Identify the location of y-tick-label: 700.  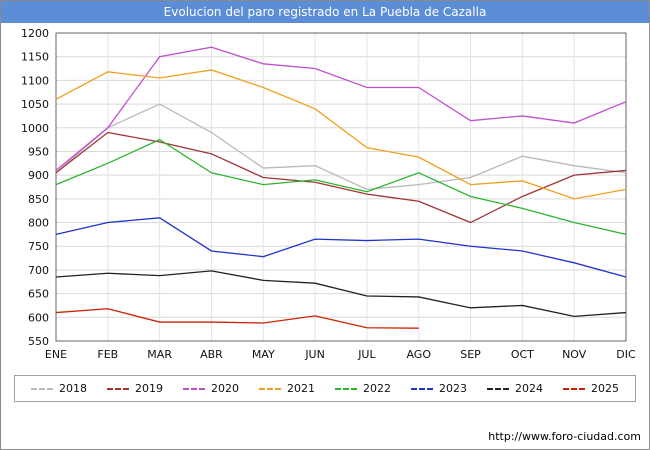
(38, 270).